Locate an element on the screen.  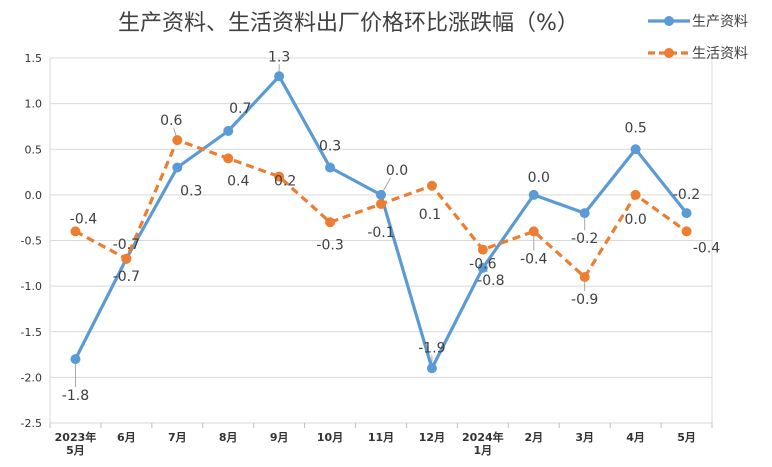
x-tick-label: 3月 is located at coordinates (584, 437).